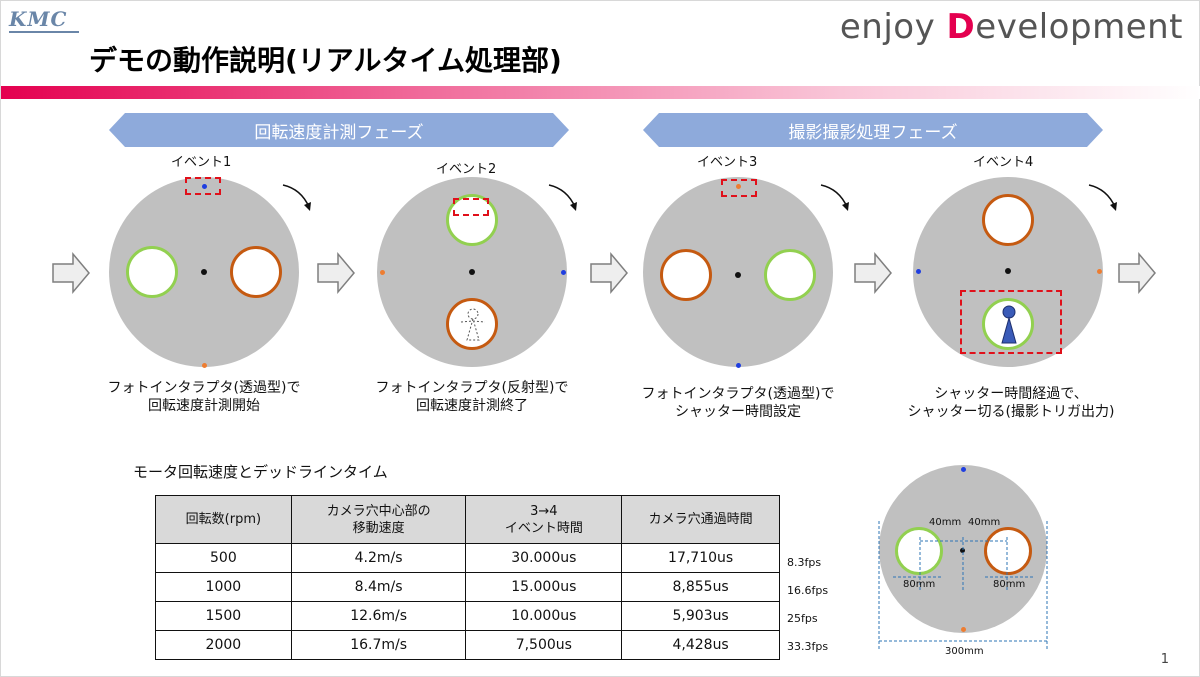  Describe the element at coordinates (472, 388) in the screenshot. I see `caption-line: フォトインタラプタ(反射型)で` at that location.